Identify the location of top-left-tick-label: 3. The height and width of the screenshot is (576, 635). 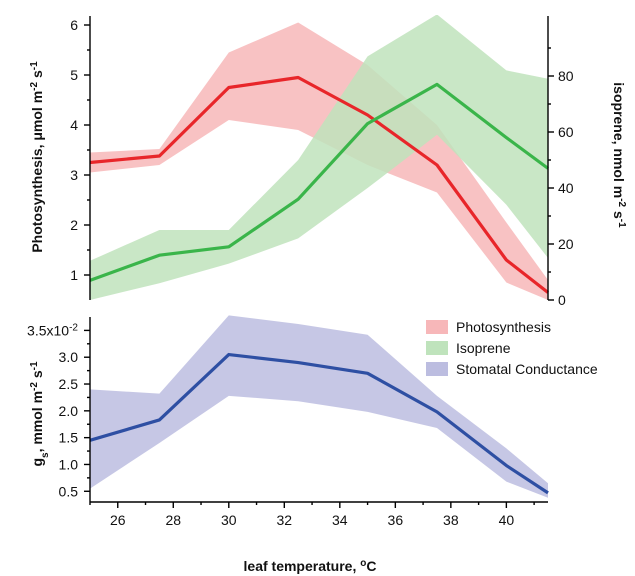
(74, 175).